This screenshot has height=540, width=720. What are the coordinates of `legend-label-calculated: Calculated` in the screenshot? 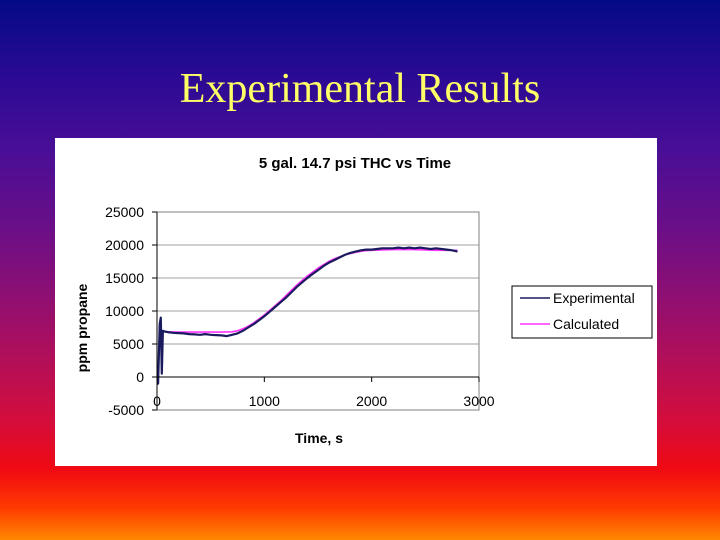 It's located at (586, 324).